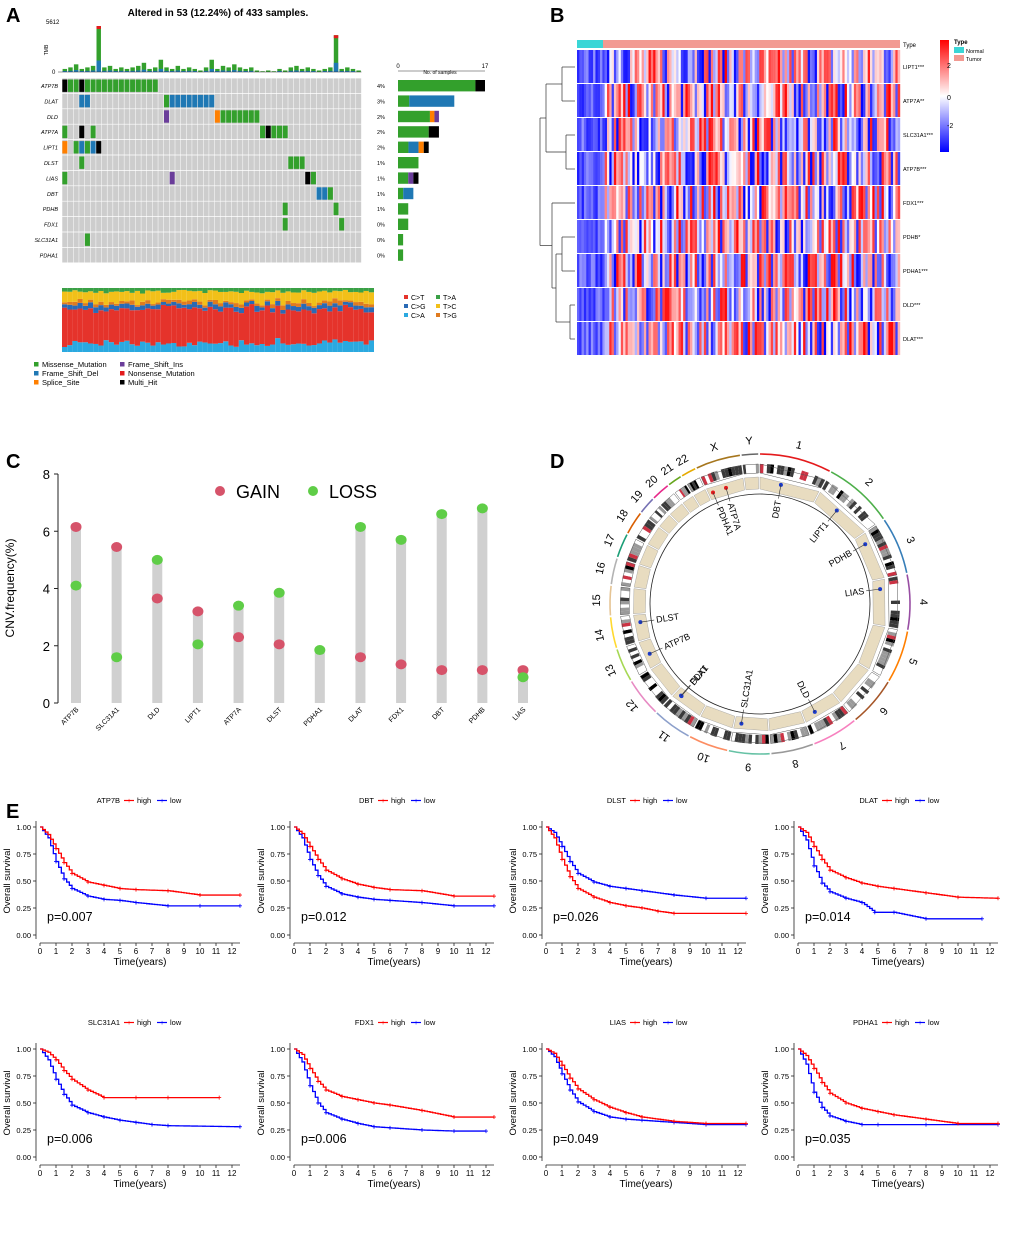 This screenshot has height=1248, width=1013. What do you see at coordinates (390, 1173) in the screenshot?
I see `km-x-tick-label: 6` at bounding box center [390, 1173].